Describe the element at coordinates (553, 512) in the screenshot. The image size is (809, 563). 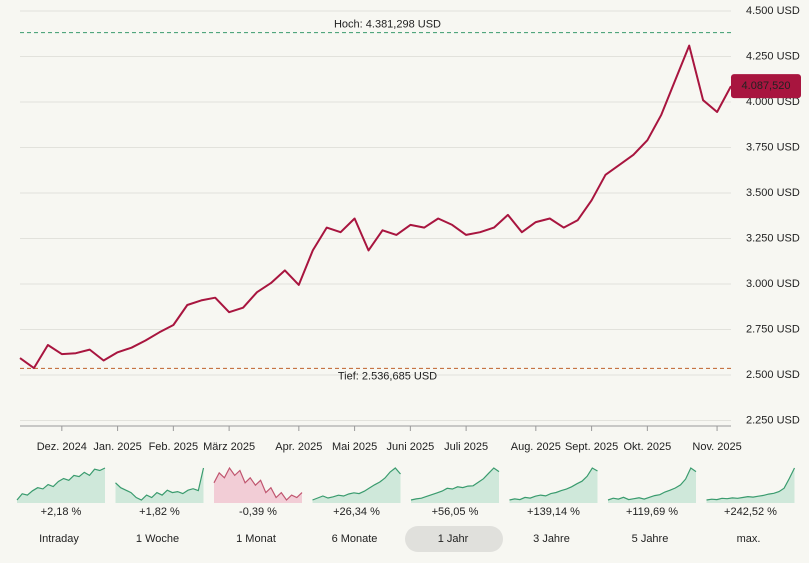
I see `period-change: +139,14 %` at that location.